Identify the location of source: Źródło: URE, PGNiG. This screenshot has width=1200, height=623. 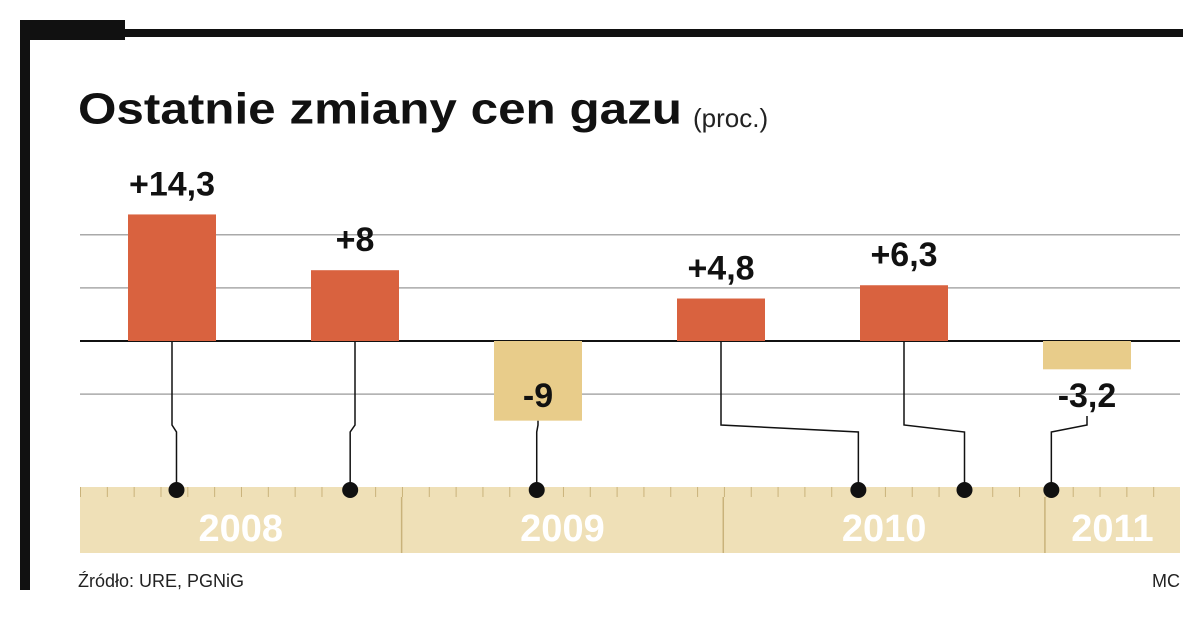
(161, 581).